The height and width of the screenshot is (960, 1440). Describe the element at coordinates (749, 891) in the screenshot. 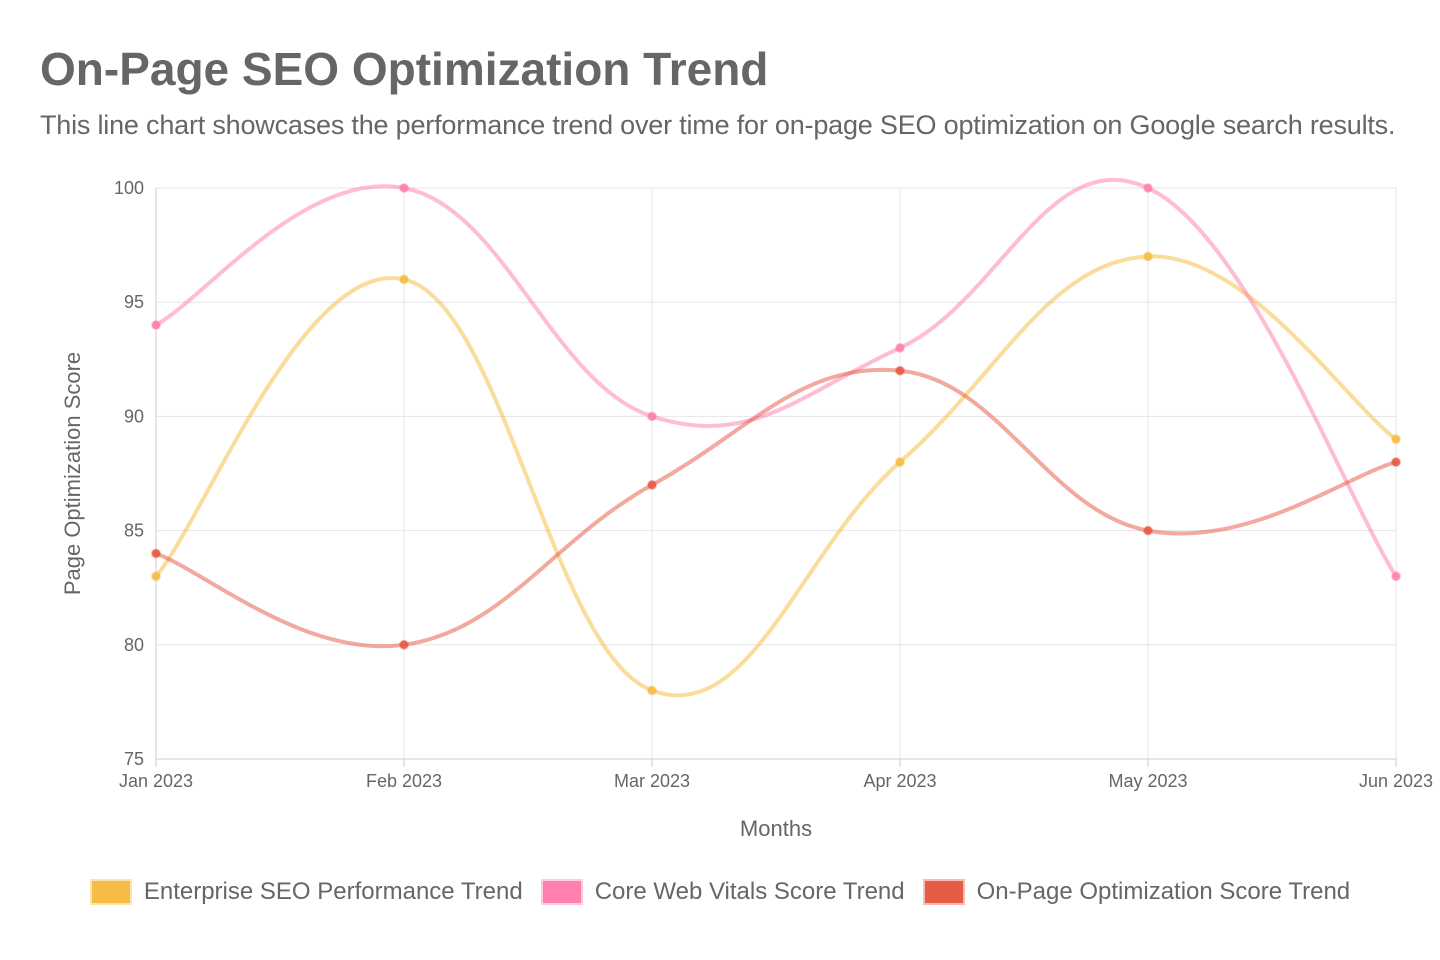

I see `legend-label: Core Web Vitals Score Trend` at that location.